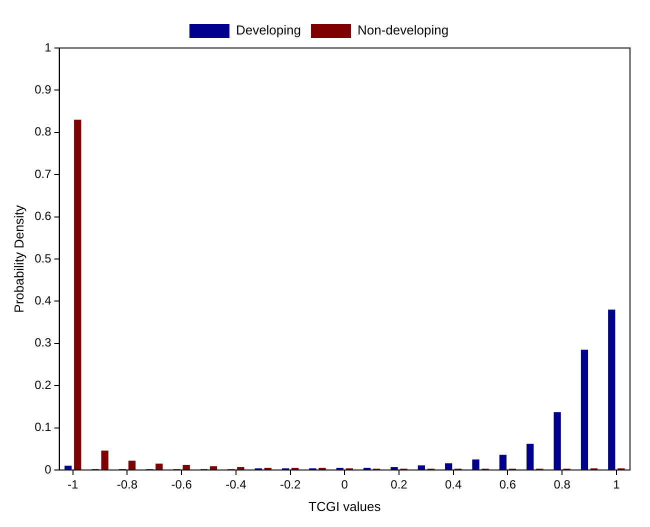  I want to click on y-tick-label: 0.2, so click(43, 385).